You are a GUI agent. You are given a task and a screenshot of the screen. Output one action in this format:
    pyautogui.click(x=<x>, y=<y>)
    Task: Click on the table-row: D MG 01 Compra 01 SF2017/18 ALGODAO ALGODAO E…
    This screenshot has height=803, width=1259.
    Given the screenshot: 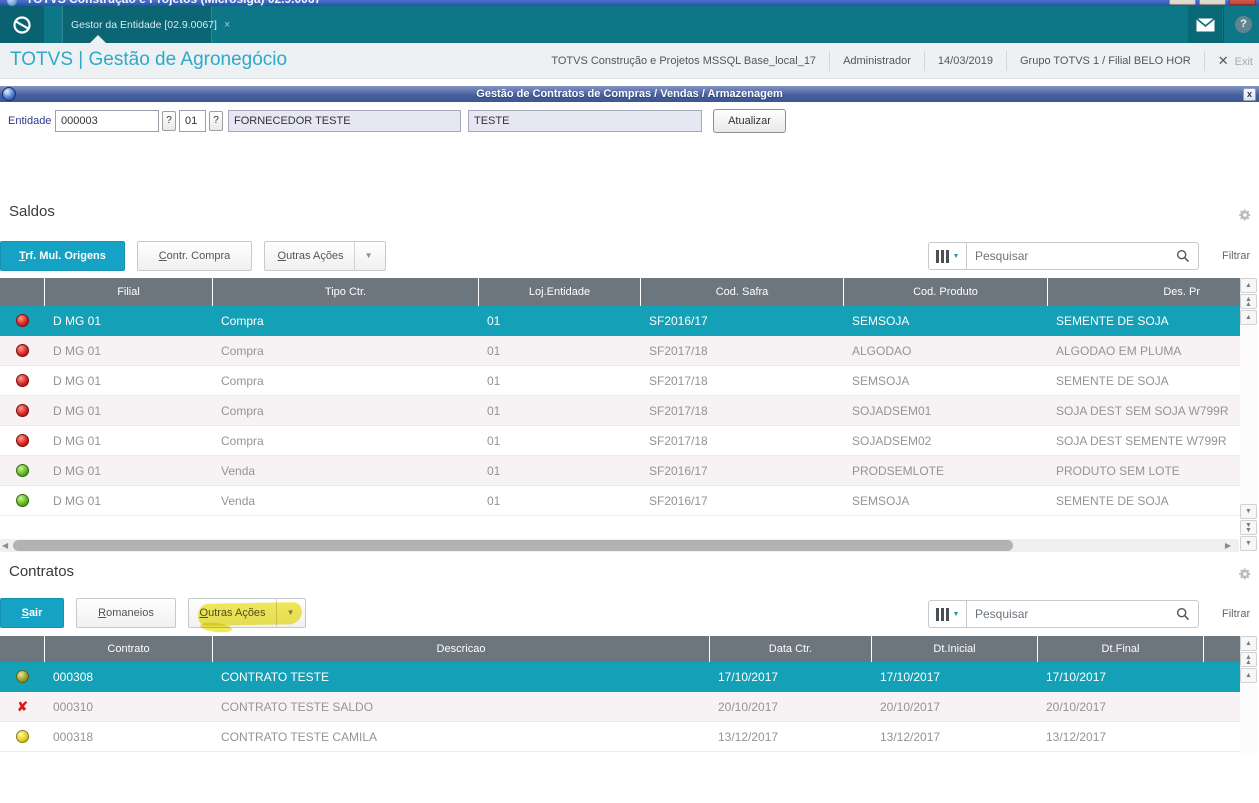 What is the action you would take?
    pyautogui.click(x=620, y=351)
    